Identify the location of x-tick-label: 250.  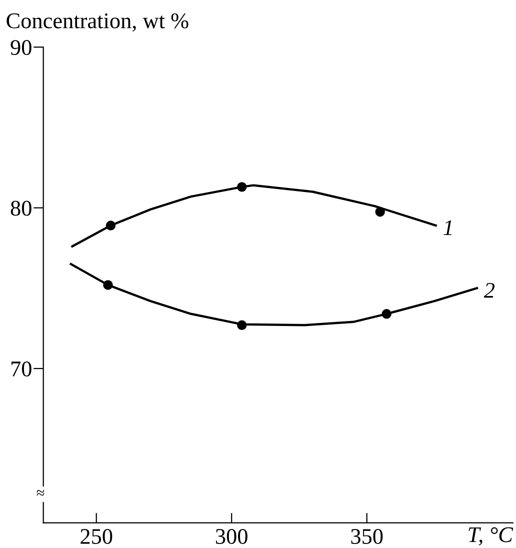
(96, 536).